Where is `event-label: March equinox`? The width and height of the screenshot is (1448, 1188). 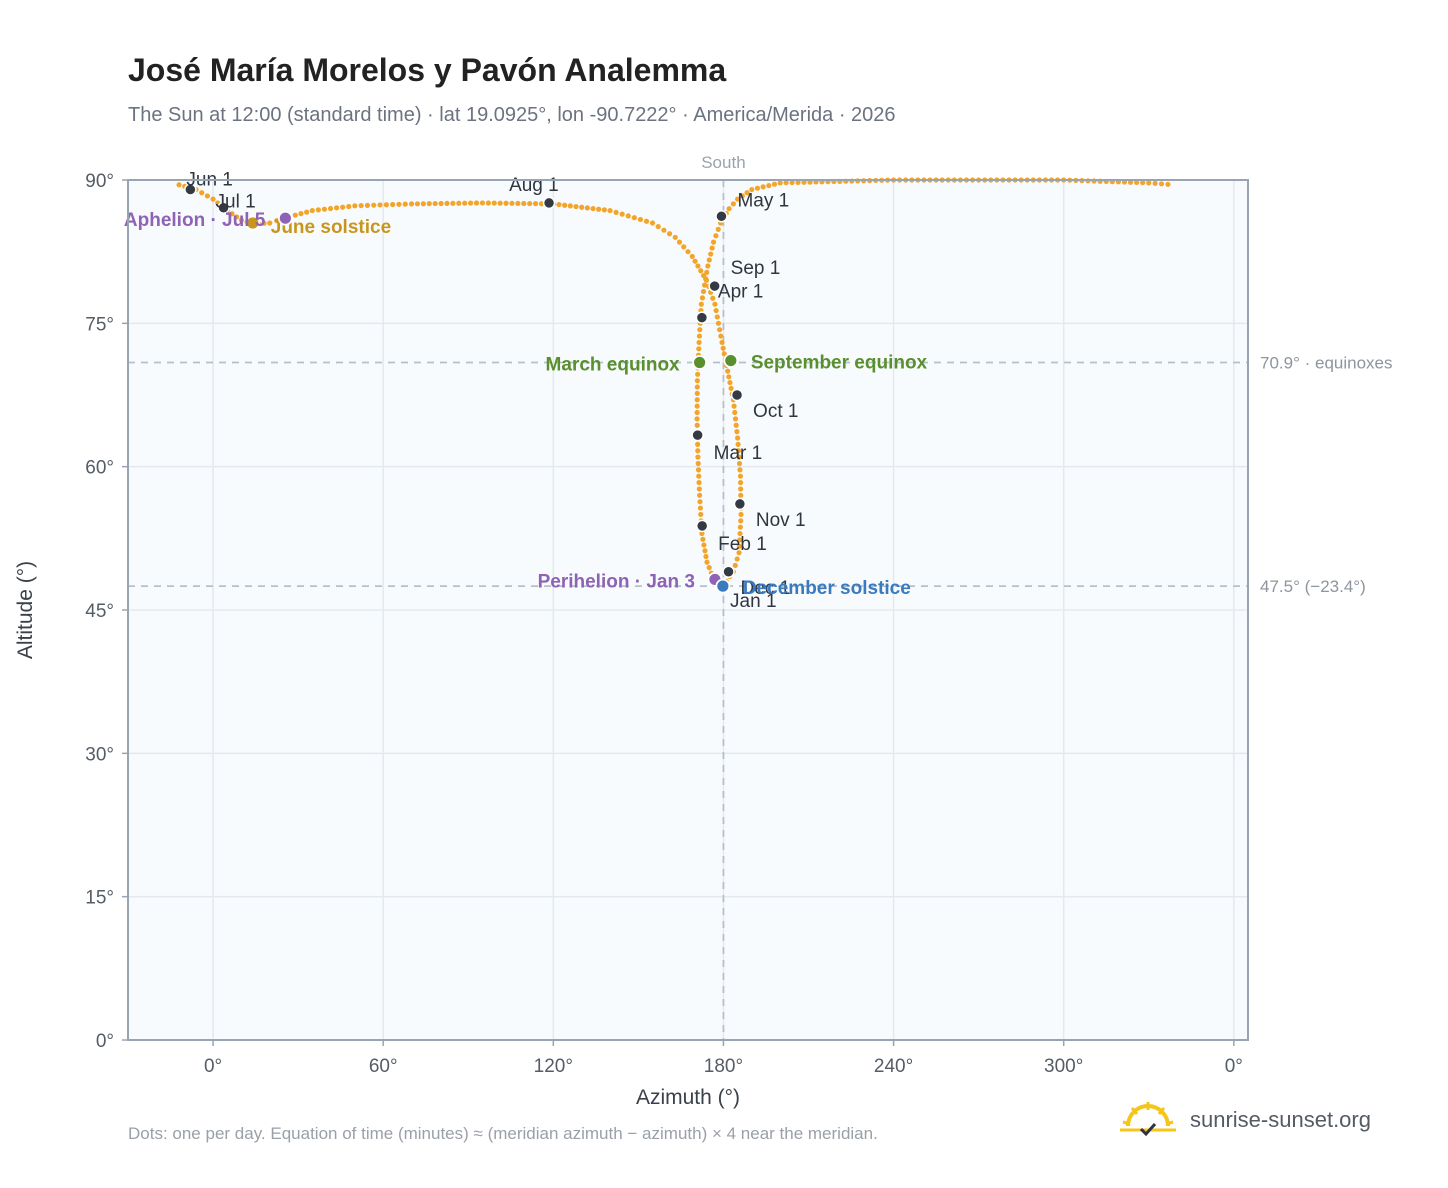 event-label: March equinox is located at coordinates (613, 365).